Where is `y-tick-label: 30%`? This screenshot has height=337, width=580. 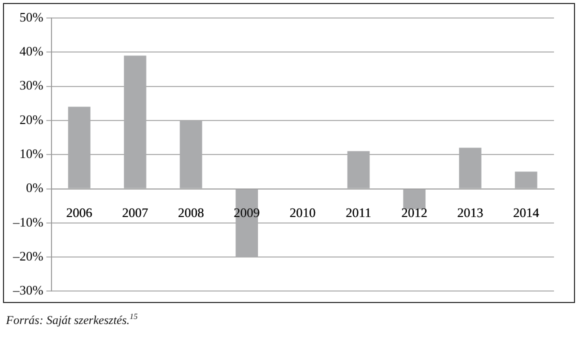 y-tick-label: 30% is located at coordinates (31, 85).